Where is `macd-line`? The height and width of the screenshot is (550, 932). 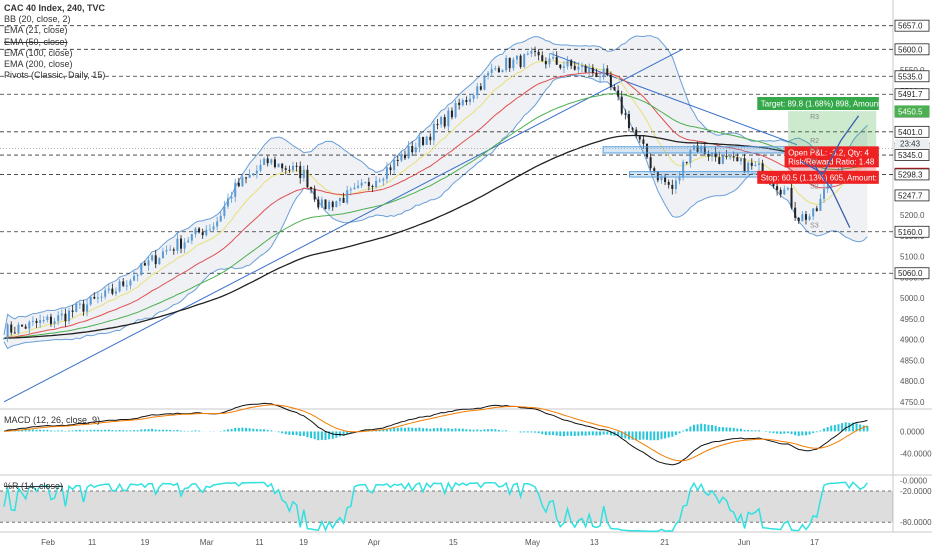
macd-line is located at coordinates (435, 434).